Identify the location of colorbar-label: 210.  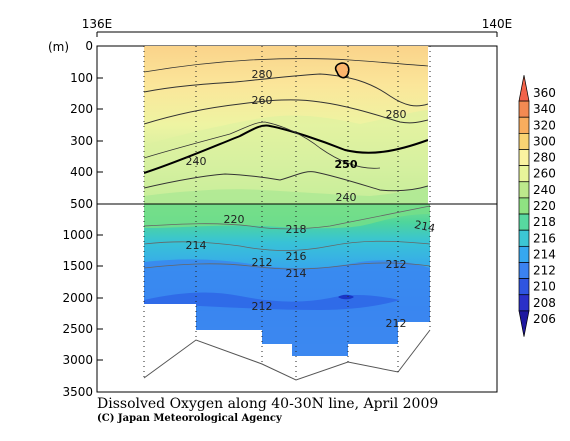
(544, 287).